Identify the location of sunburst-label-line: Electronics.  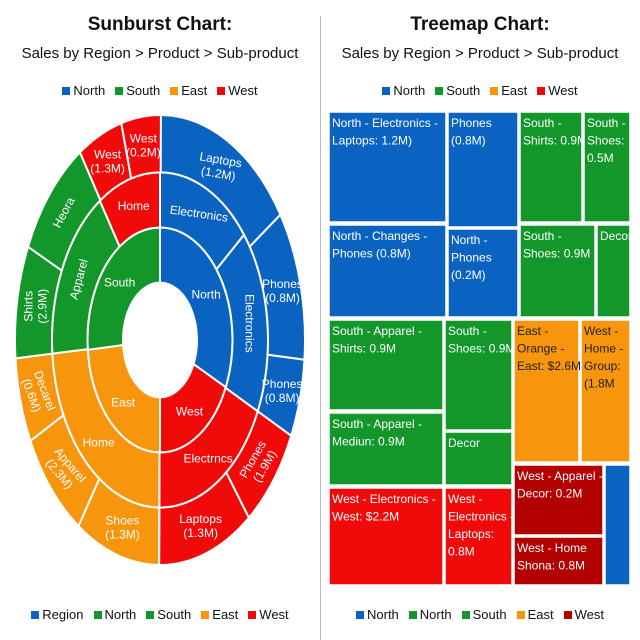
(250, 323).